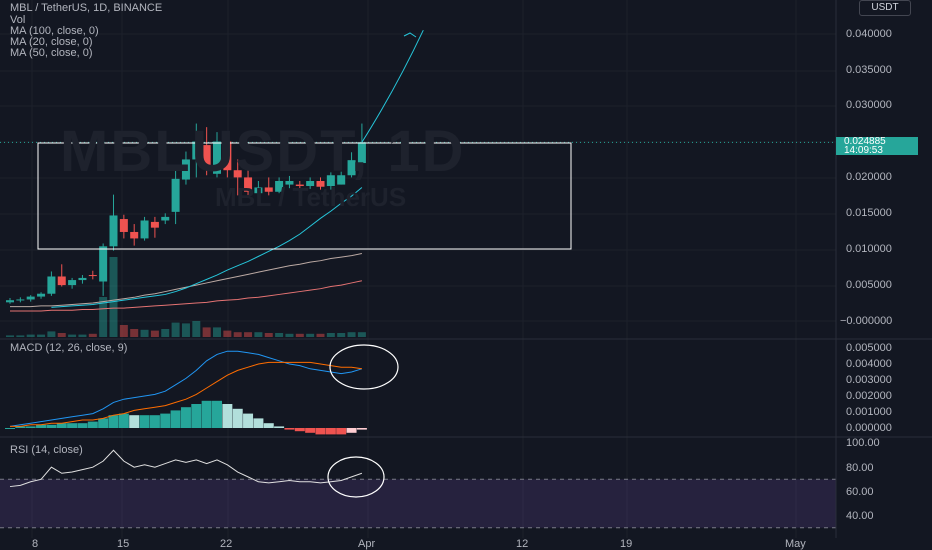 Image resolution: width=932 pixels, height=550 pixels. I want to click on price-label: 0.010000, so click(869, 249).